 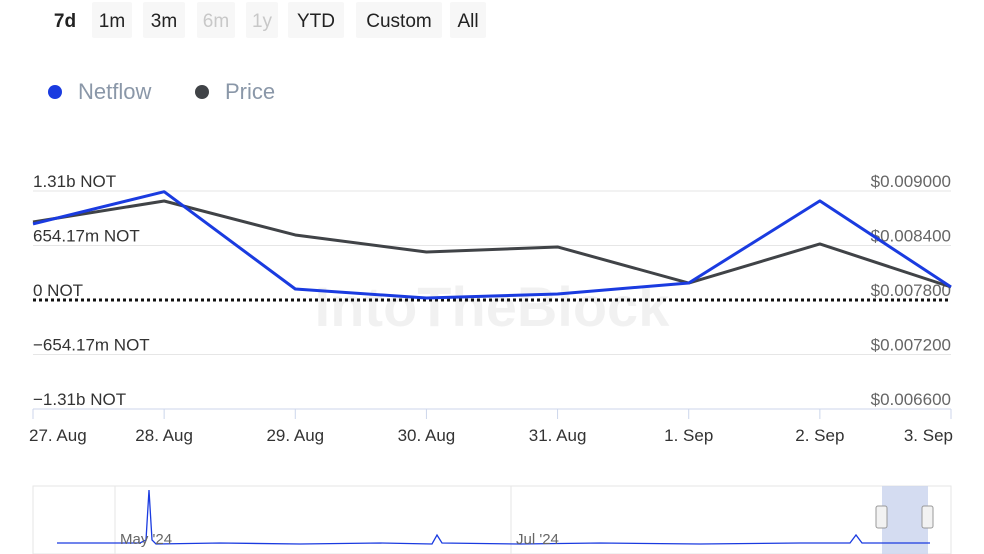 I want to click on navigator-label: May '24, so click(x=146, y=539).